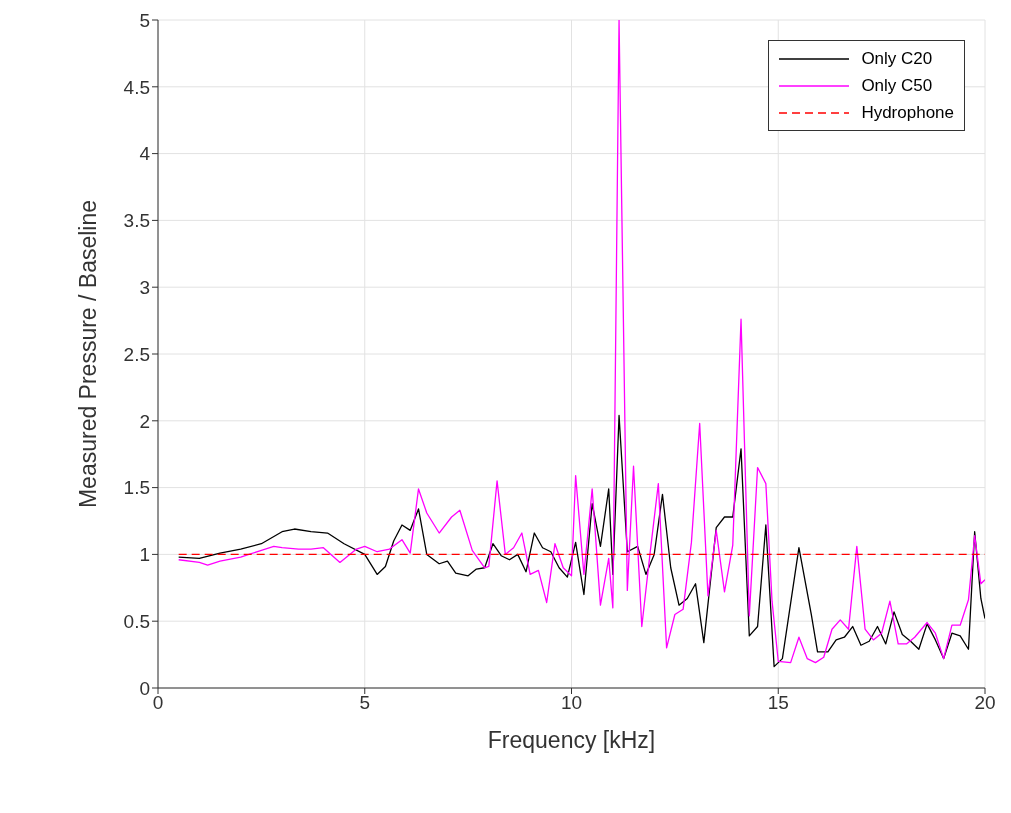  I want to click on y-tick-label: 3.5, so click(136, 221).